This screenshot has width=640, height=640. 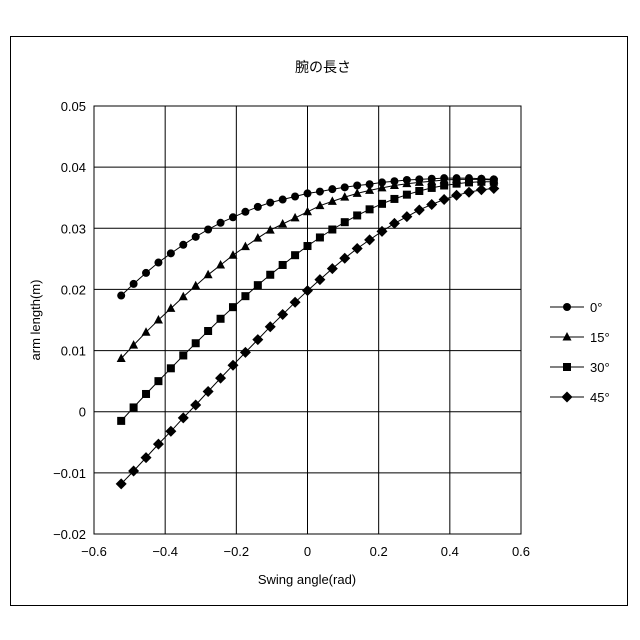 What do you see at coordinates (73, 106) in the screenshot?
I see `y-tick-label: 0.05` at bounding box center [73, 106].